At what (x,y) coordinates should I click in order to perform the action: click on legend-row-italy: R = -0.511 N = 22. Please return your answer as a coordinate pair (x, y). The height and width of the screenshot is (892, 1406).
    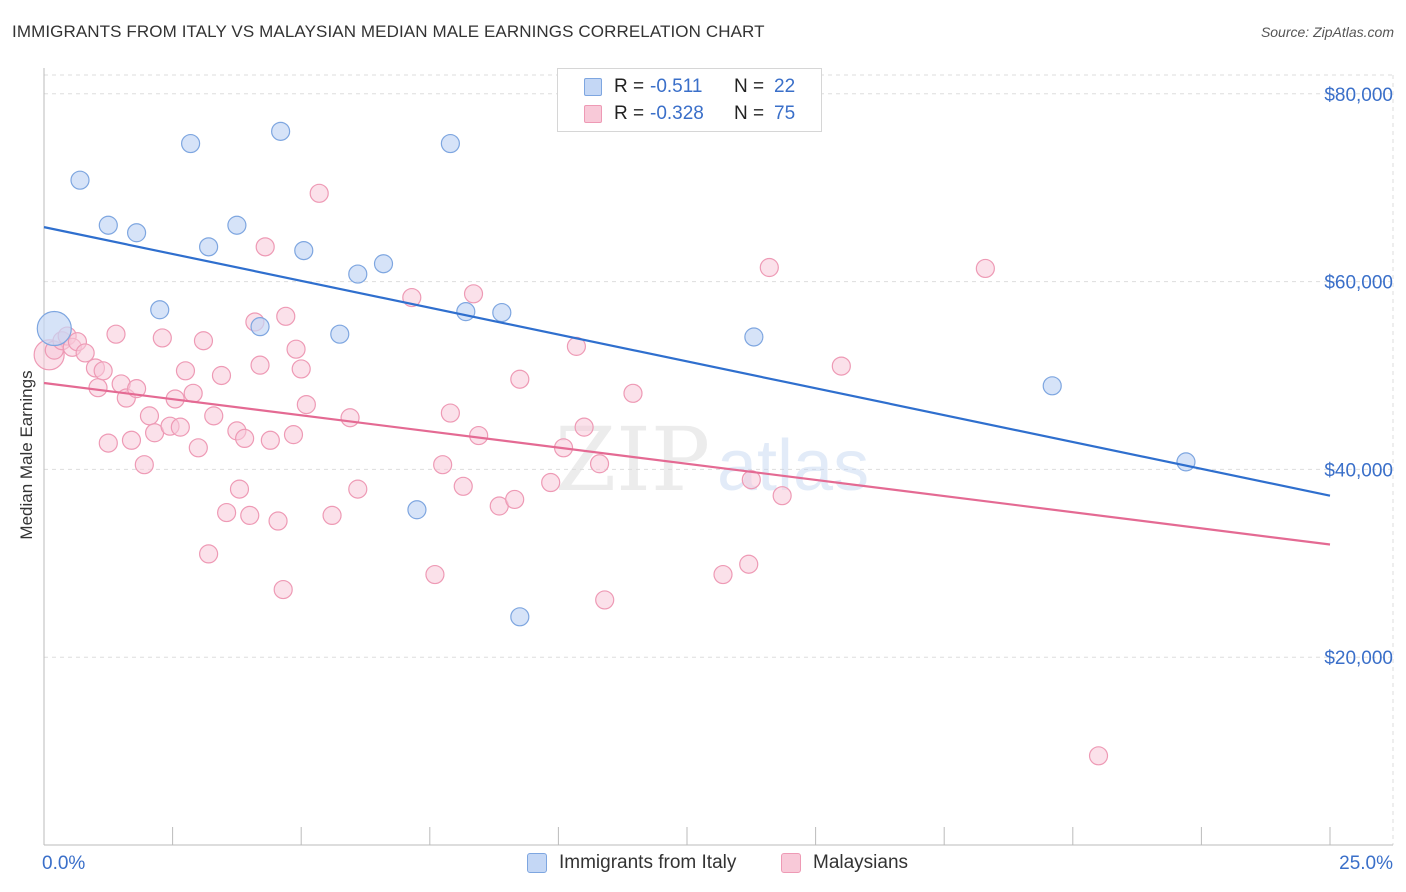
    Looking at the image, I should click on (689, 87).